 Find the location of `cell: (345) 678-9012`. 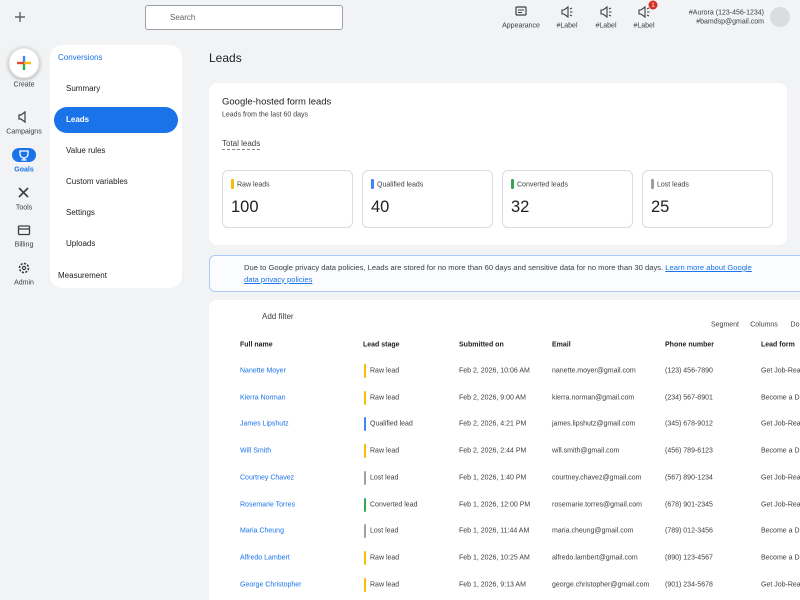

cell: (345) 678-9012 is located at coordinates (689, 424).